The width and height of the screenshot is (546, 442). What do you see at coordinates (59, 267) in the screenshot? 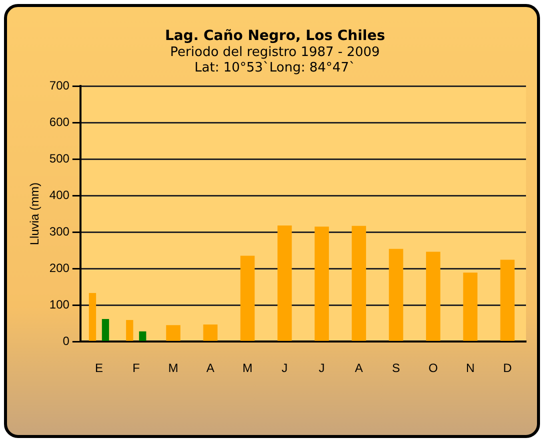
I see `y-tick-label: 200` at bounding box center [59, 267].